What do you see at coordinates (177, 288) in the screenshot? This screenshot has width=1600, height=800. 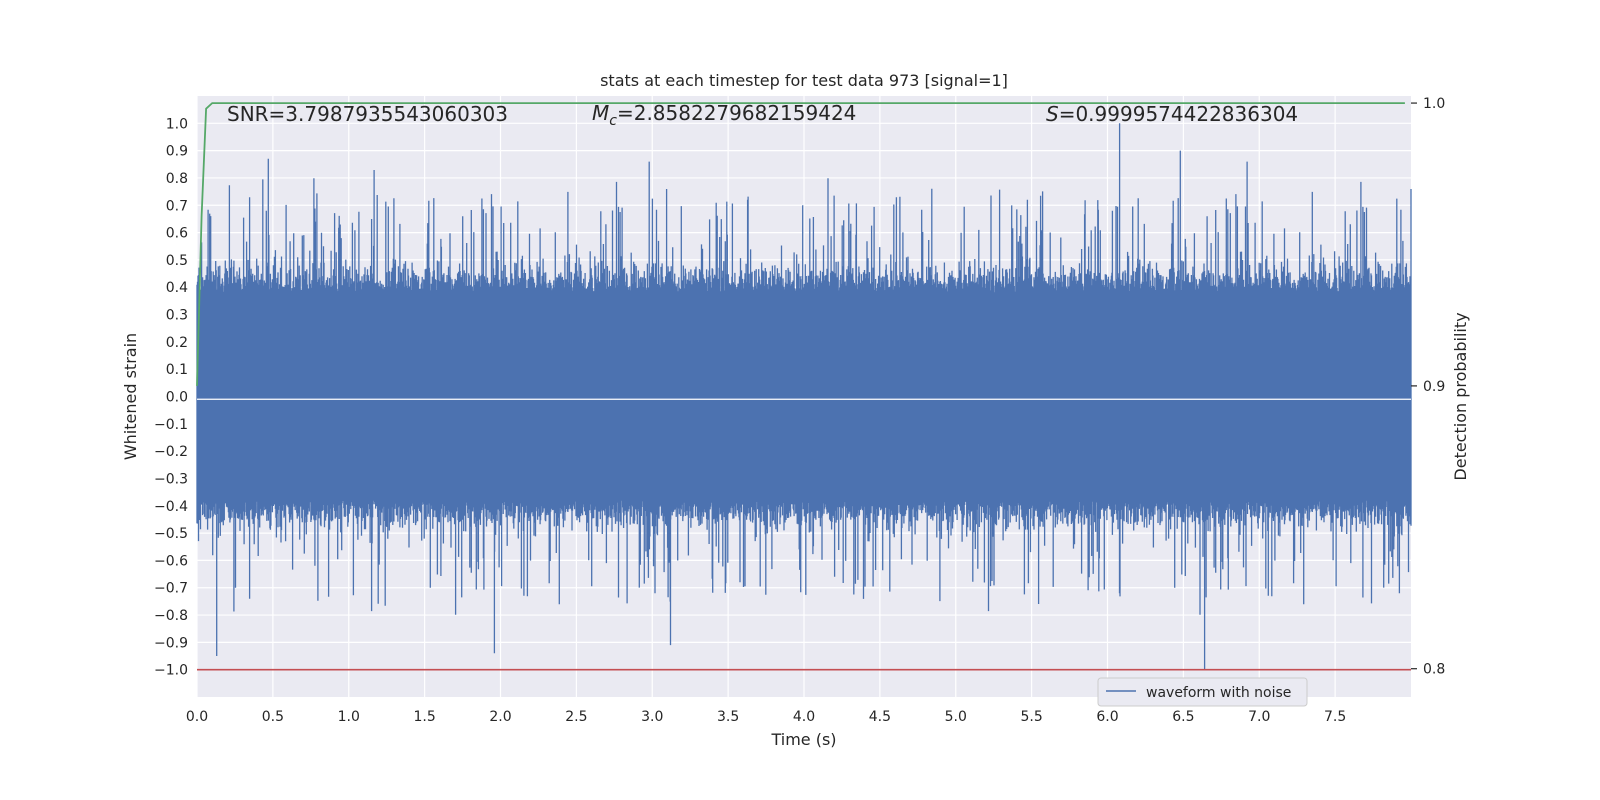 I see `y-tick-label: 0.4` at bounding box center [177, 288].